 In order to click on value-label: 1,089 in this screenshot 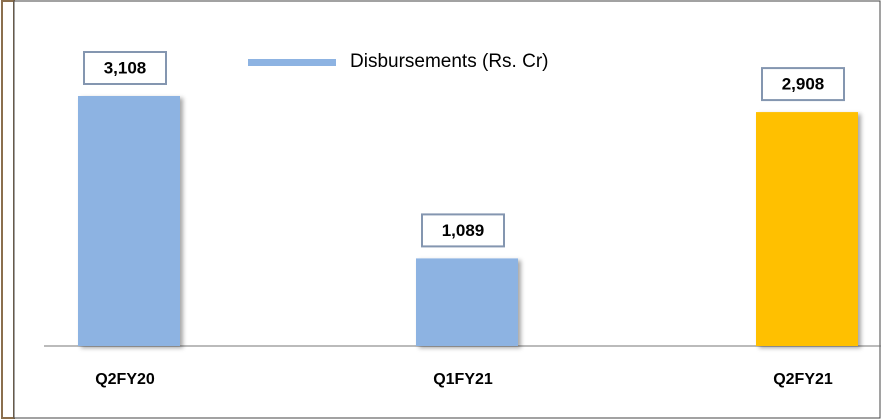, I will do `click(463, 230)`.